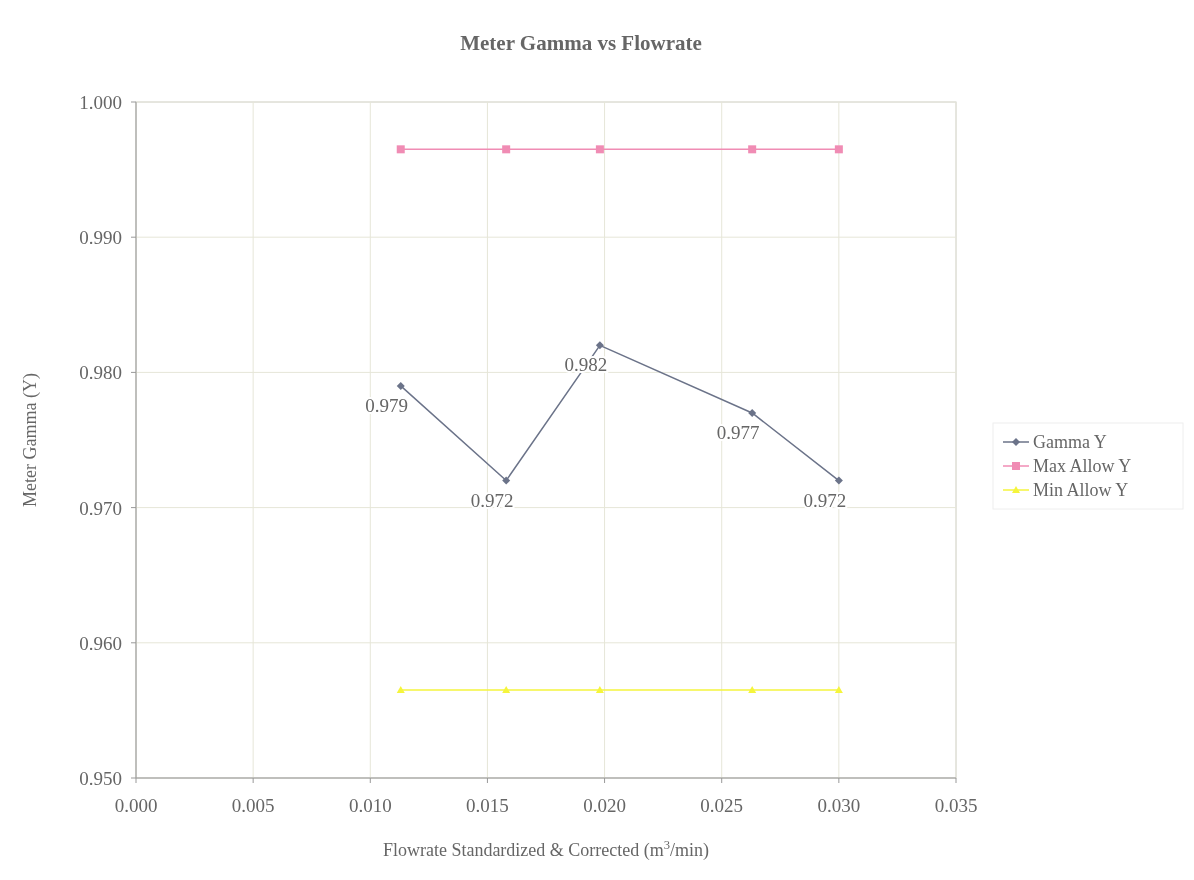 This screenshot has height=880, width=1194. Describe the element at coordinates (1082, 466) in the screenshot. I see `legend-label: Max Allow Y` at that location.